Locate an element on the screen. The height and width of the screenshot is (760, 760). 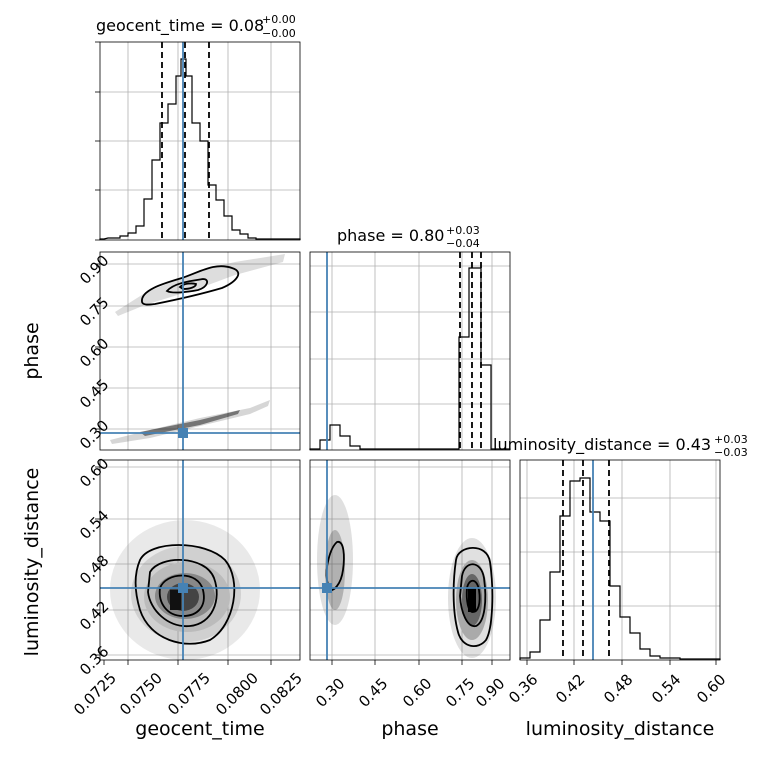
xtick-phase-0.30: 0.30 is located at coordinates (330, 692).